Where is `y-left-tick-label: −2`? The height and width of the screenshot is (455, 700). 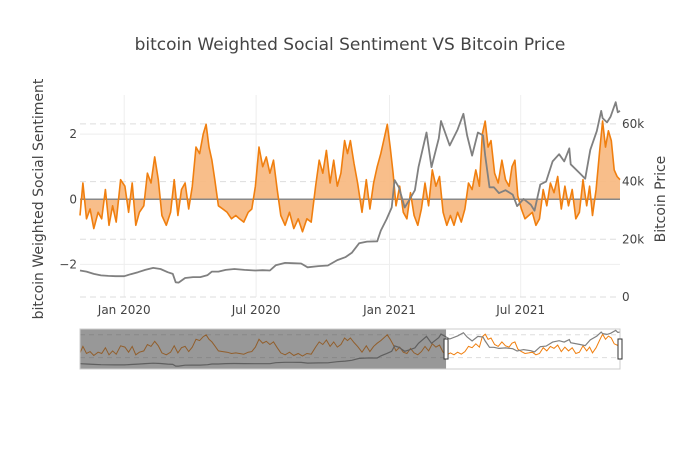 y-left-tick-label: −2 is located at coordinates (68, 264).